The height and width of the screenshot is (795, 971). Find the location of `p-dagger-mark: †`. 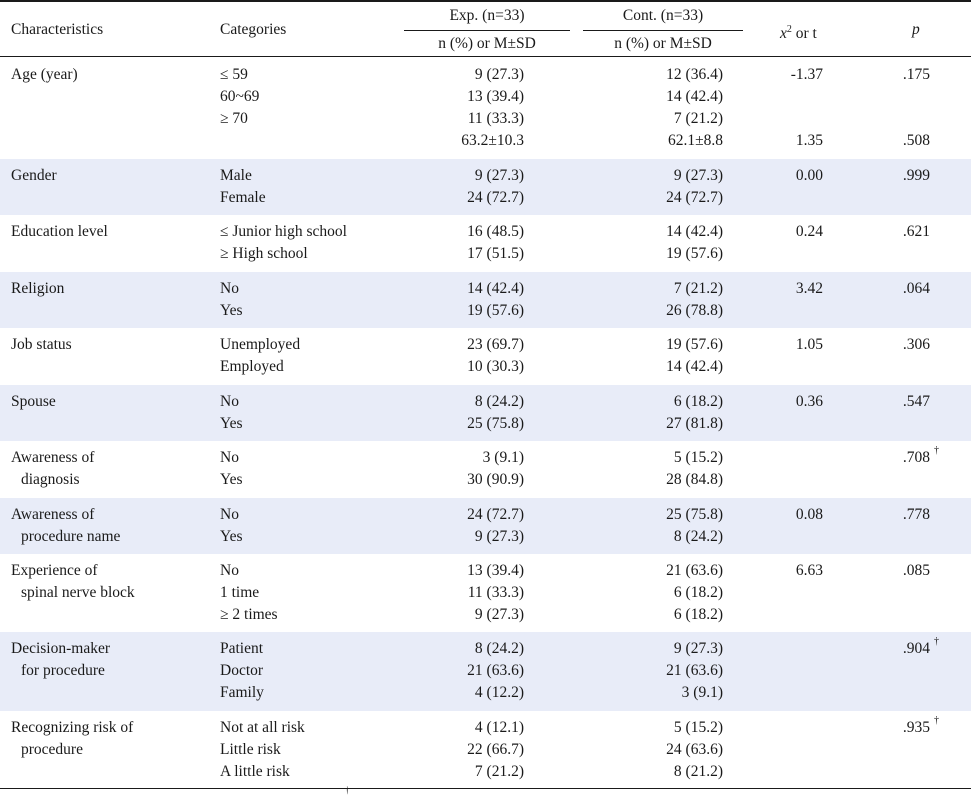

p-dagger-mark: † is located at coordinates (936, 641).